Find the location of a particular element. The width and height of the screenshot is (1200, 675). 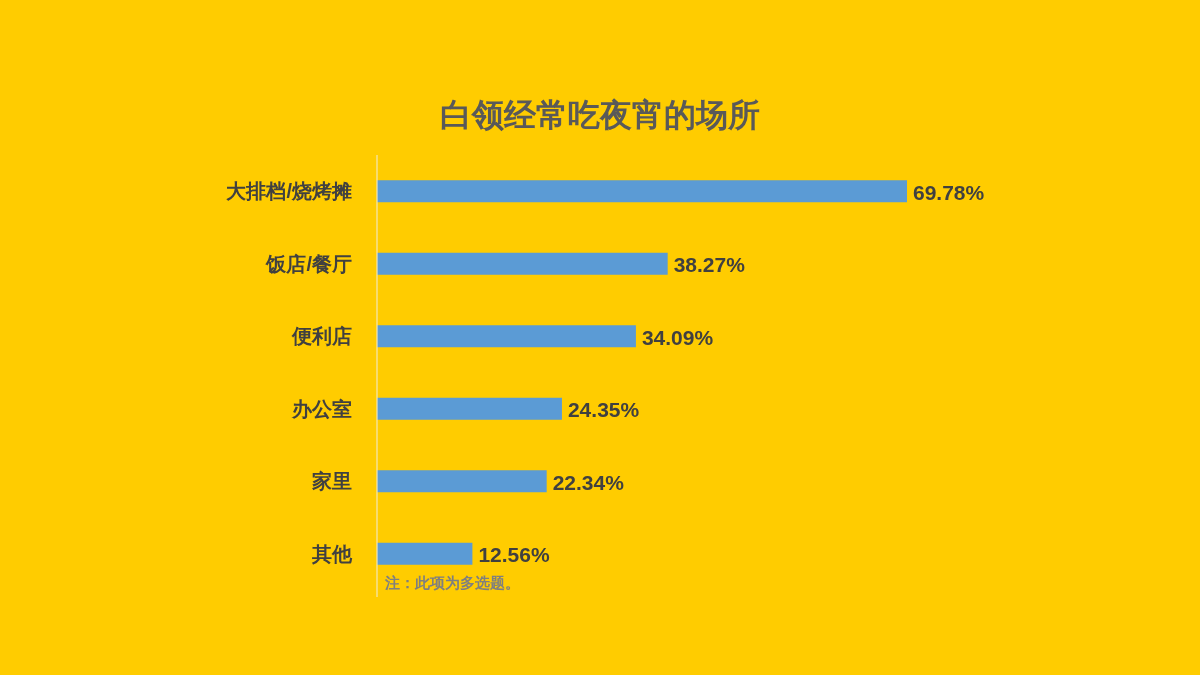

category-label: 大排档/烧烤摊 is located at coordinates (289, 191).